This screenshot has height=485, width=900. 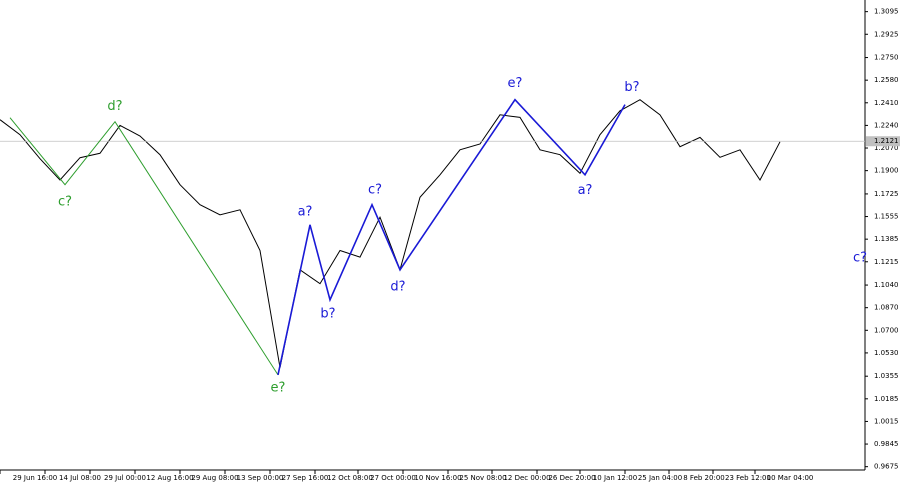 I want to click on x-tick-label: 8 Feb 20:00, so click(x=703, y=478).